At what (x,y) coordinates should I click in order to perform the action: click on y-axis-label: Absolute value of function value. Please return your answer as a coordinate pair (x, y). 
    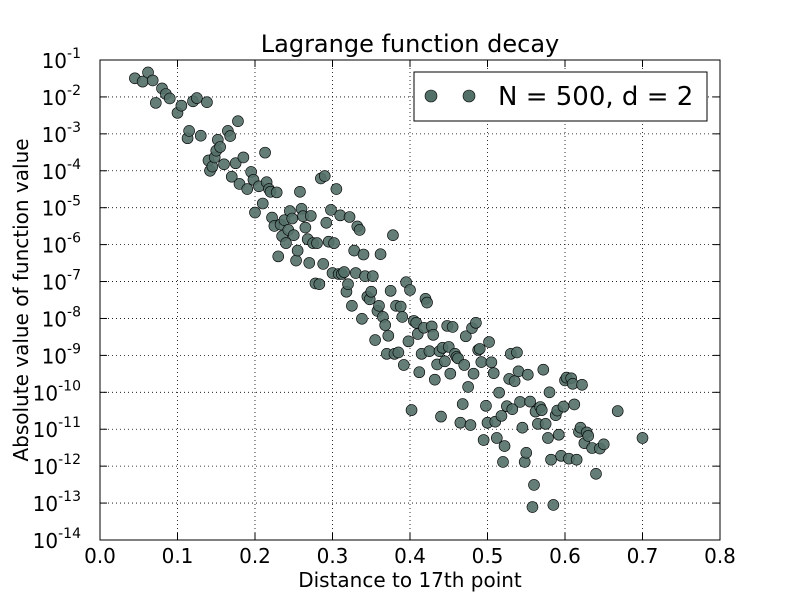
    Looking at the image, I should click on (21, 299).